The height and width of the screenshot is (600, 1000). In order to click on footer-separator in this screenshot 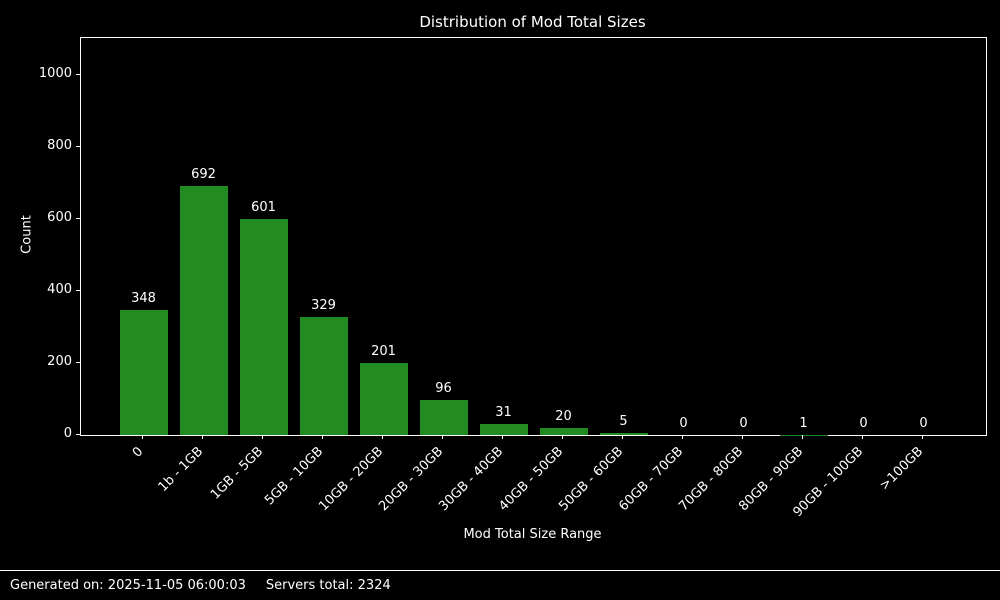, I will do `click(500, 570)`.